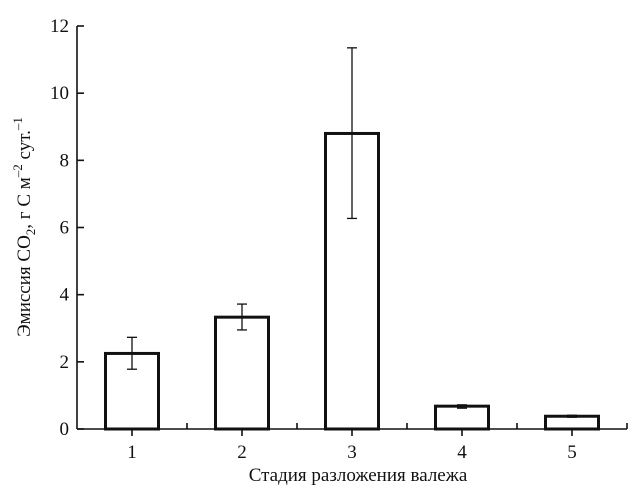 The image size is (635, 488). What do you see at coordinates (358, 475) in the screenshot?
I see `x-axis-title: Стадия разложения валежа` at bounding box center [358, 475].